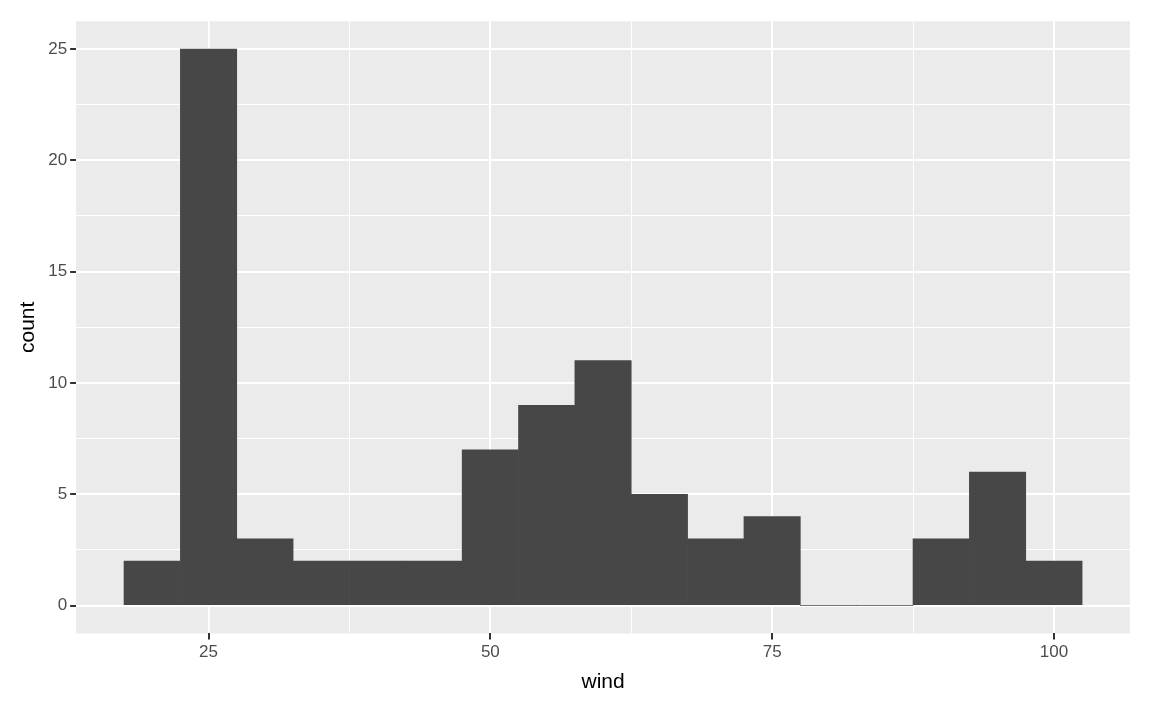  Describe the element at coordinates (772, 652) in the screenshot. I see `x-tick-label: 75` at that location.